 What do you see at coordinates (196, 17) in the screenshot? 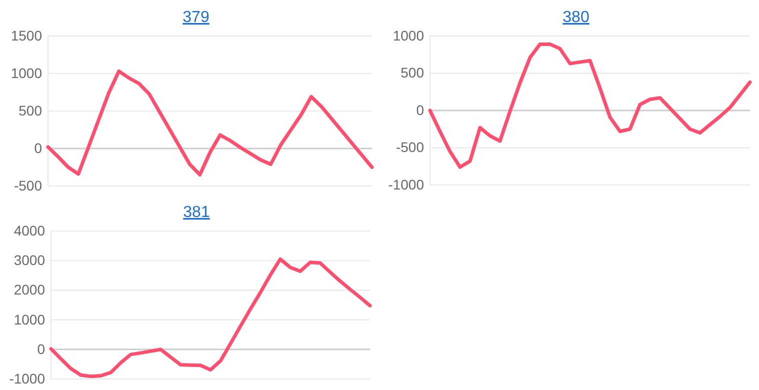
I see `chart-title: 379` at bounding box center [196, 17].